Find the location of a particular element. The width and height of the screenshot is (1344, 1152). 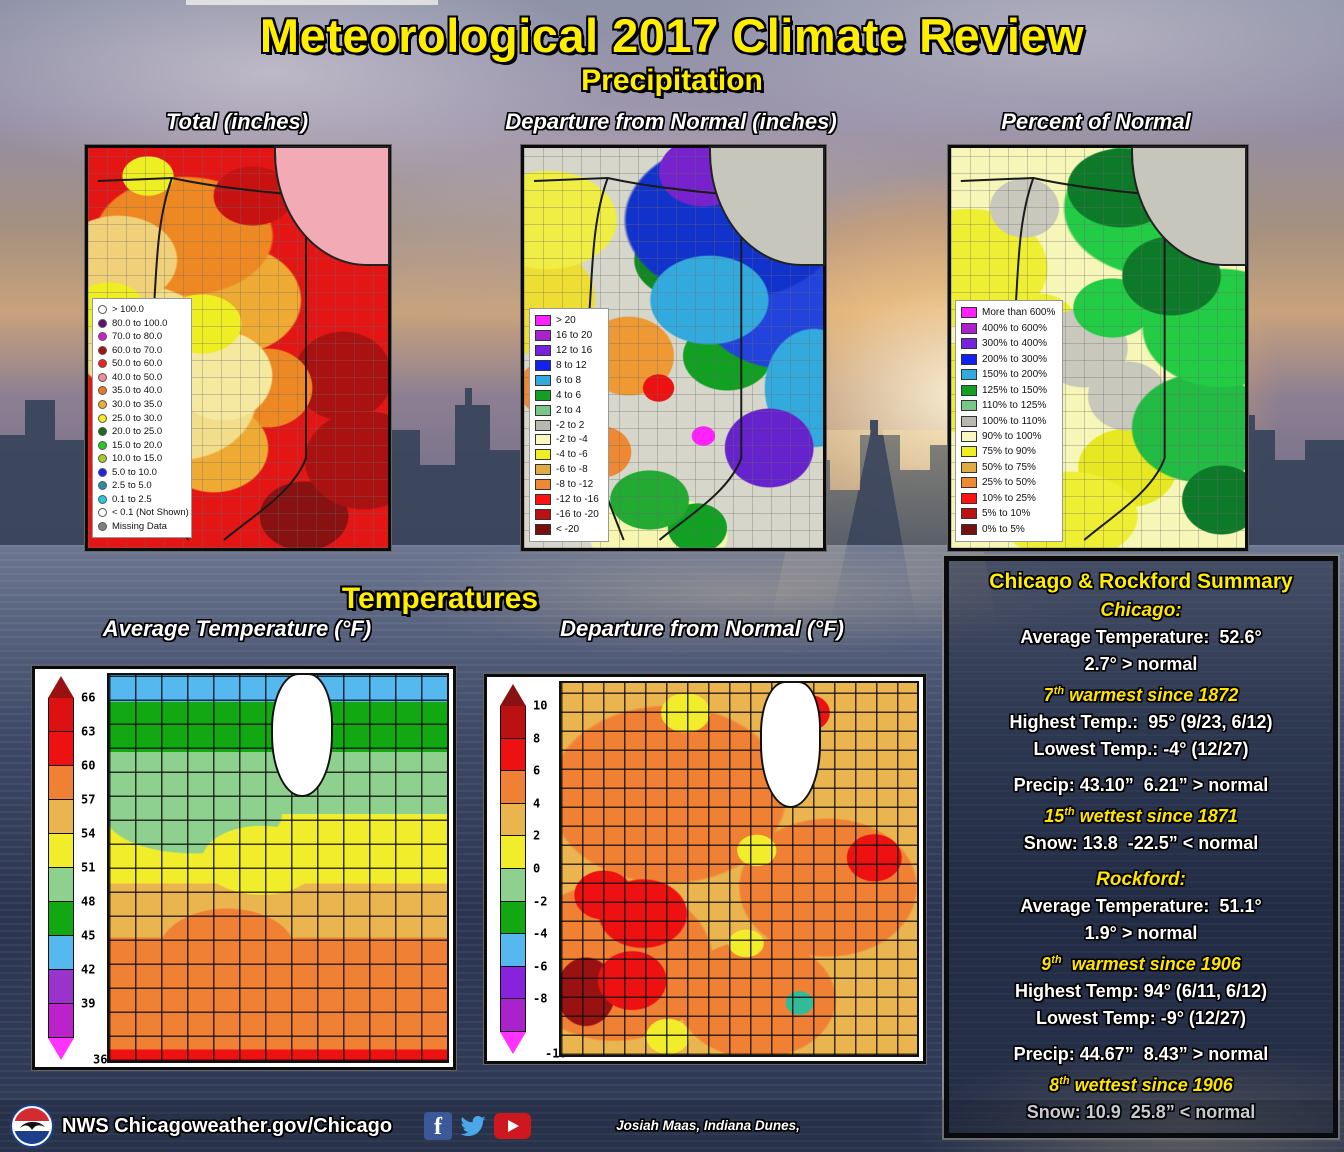

legend-item: 8 to 12 is located at coordinates (569, 365).